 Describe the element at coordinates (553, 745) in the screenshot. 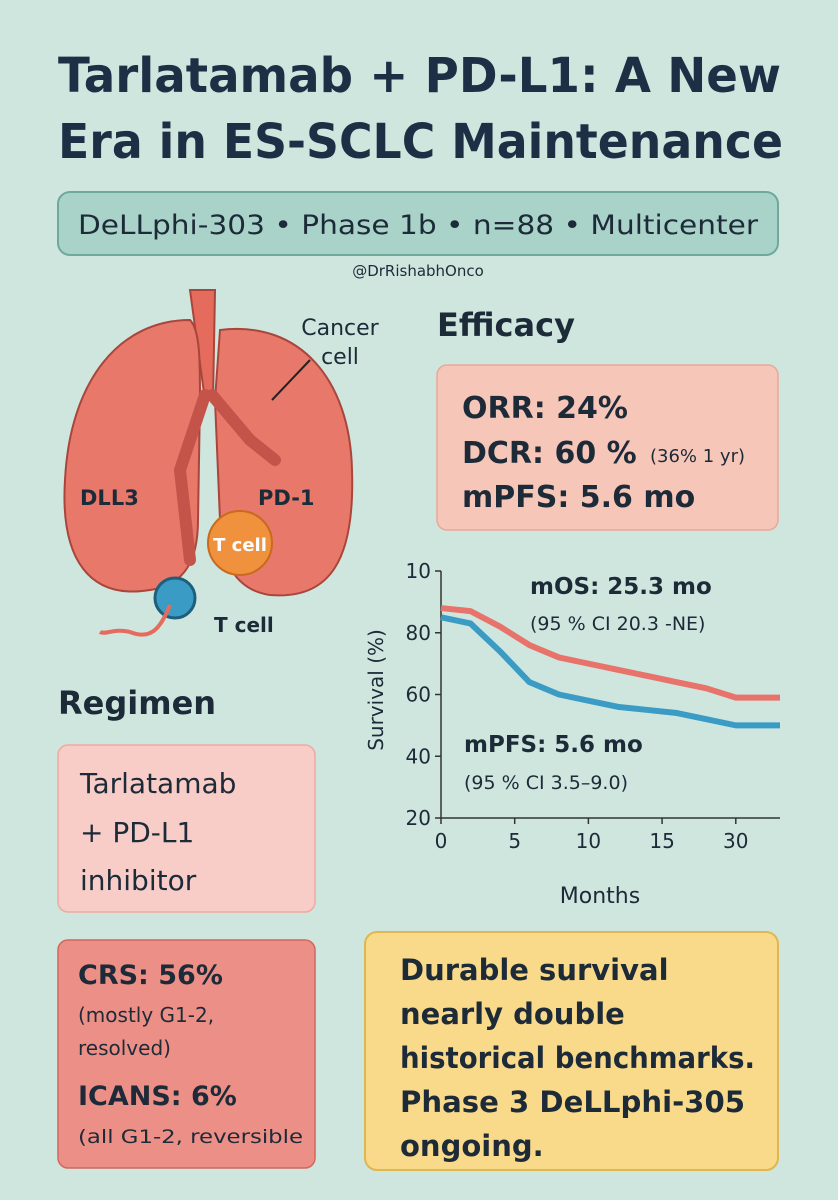

I see `annotation: mPFS: 5.6 mo` at that location.